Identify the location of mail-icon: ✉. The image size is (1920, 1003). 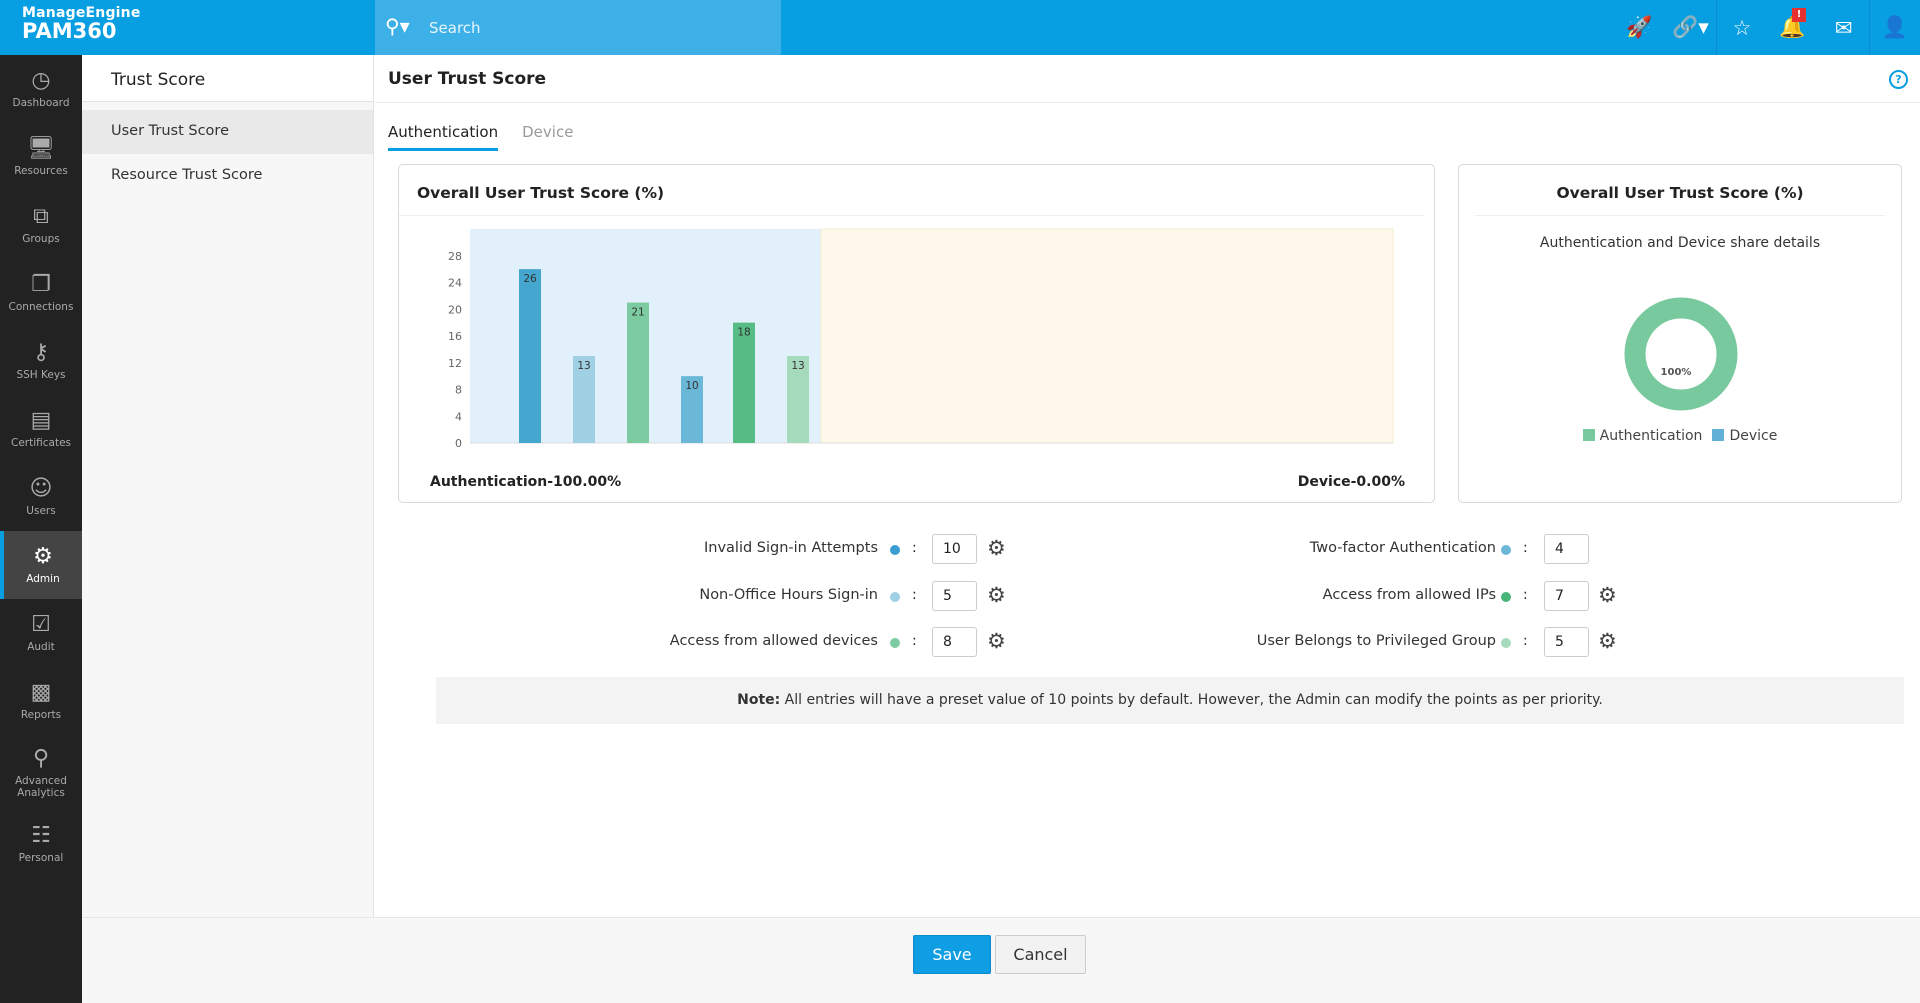
(1843, 27).